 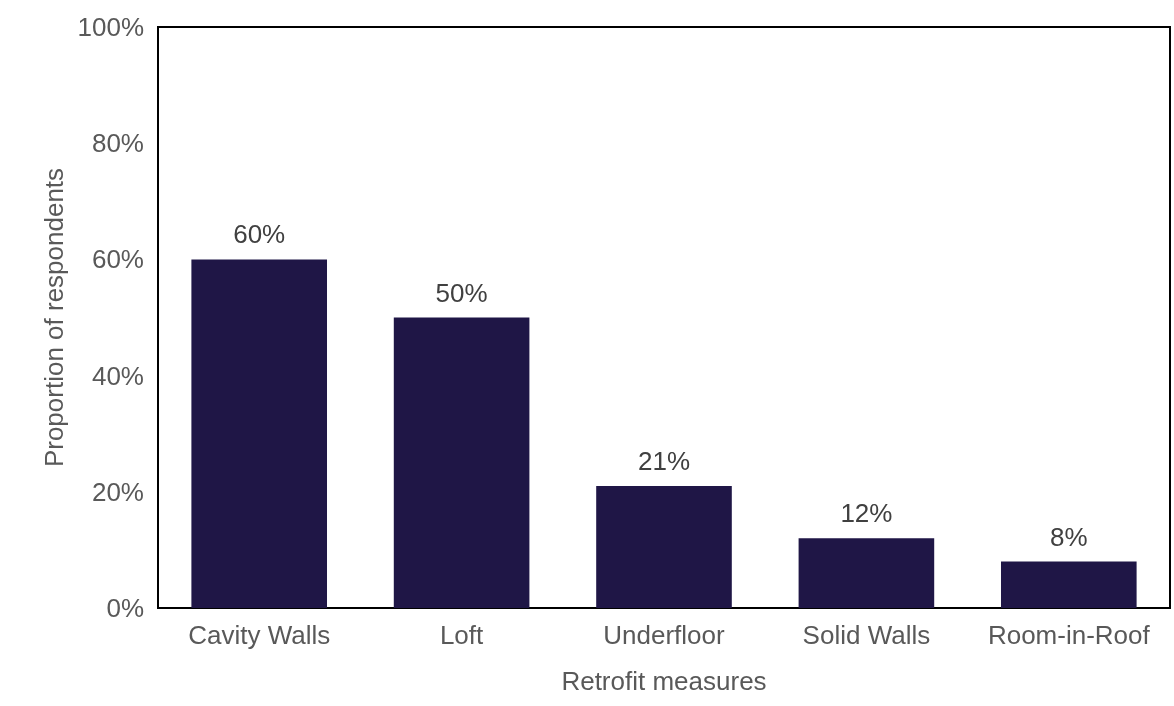 I want to click on y-tick-label: 80%, so click(x=117, y=143).